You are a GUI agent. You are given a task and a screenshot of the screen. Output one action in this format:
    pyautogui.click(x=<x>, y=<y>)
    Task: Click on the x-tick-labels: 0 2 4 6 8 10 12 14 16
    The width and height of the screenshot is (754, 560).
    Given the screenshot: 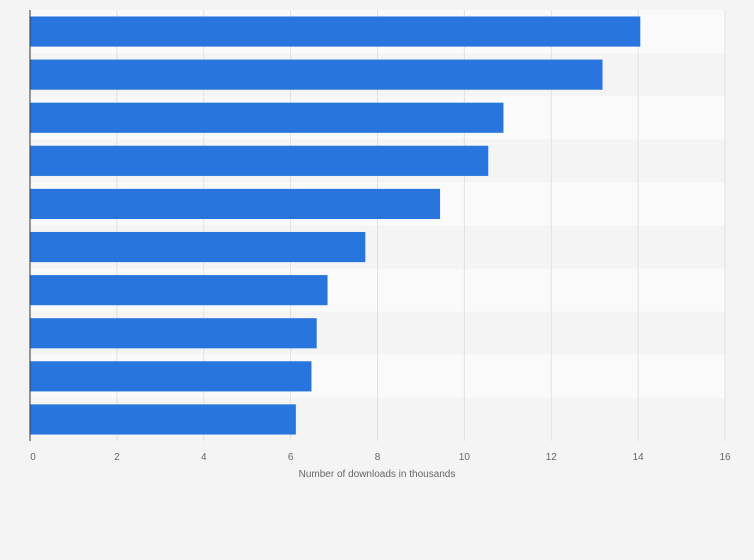 What is the action you would take?
    pyautogui.click(x=380, y=457)
    